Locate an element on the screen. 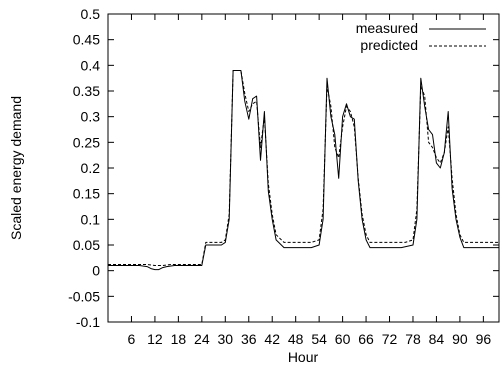 The width and height of the screenshot is (502, 369). y-tick-label: 0.3 is located at coordinates (91, 117).